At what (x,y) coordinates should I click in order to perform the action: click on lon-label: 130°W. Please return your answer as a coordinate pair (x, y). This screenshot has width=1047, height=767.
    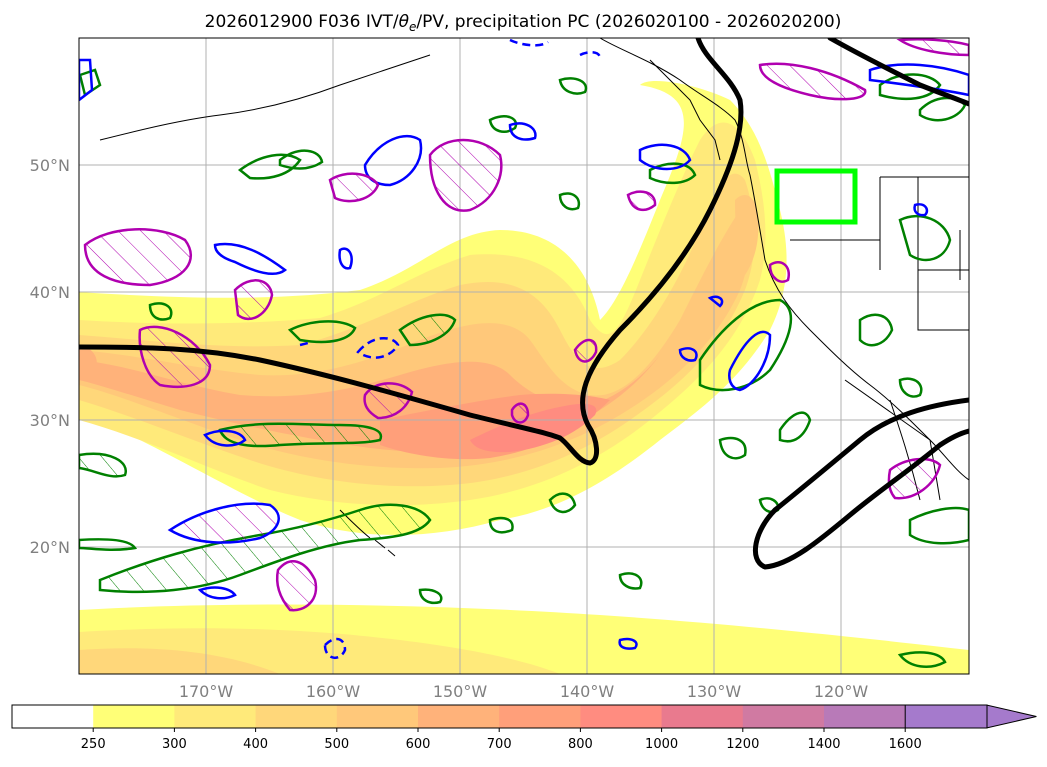
    Looking at the image, I should click on (714, 691).